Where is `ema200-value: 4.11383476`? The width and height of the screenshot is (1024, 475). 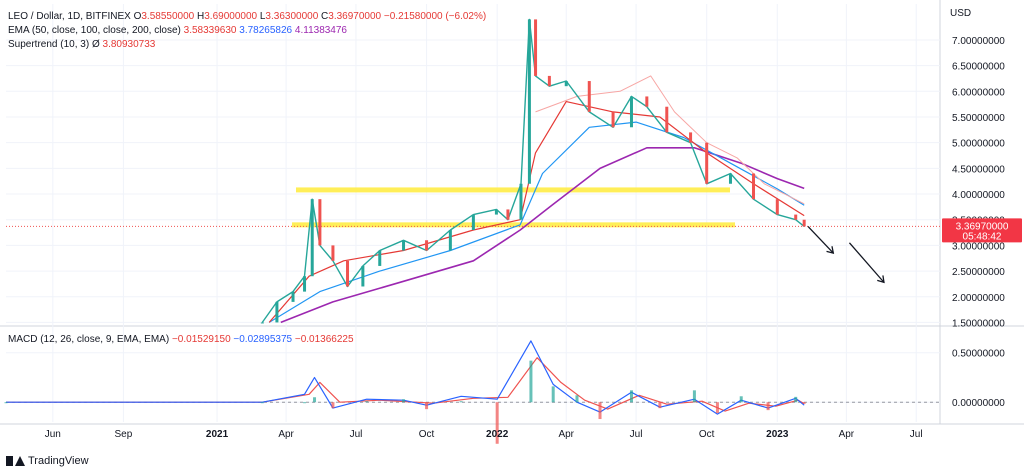
ema200-value: 4.11383476 is located at coordinates (320, 30).